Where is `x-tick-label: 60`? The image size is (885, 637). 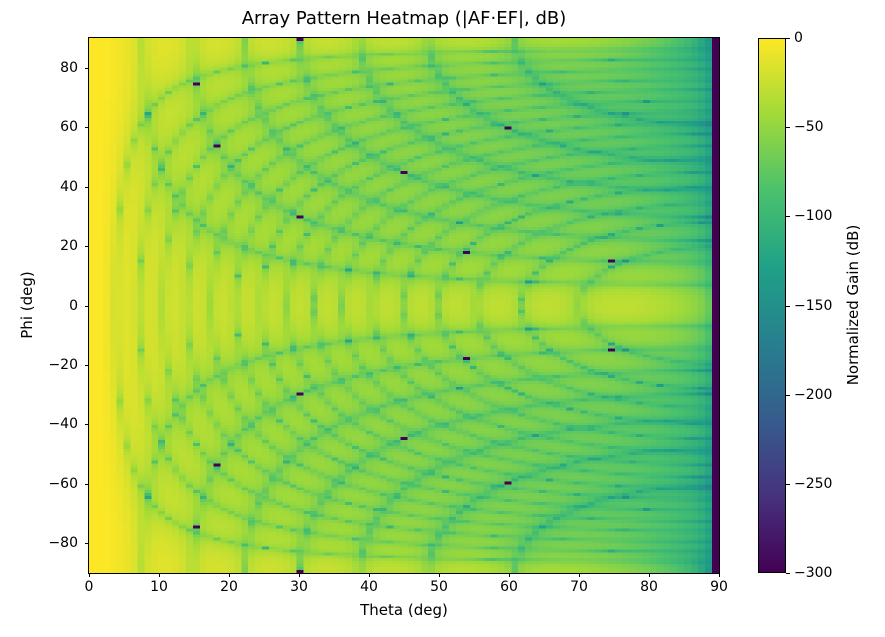 x-tick-label: 60 is located at coordinates (509, 587).